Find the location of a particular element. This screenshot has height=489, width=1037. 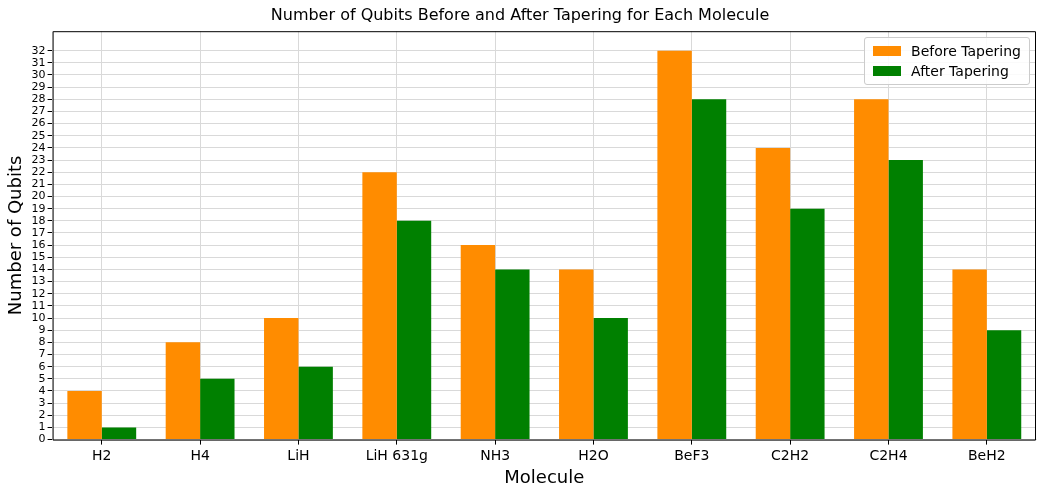

y-tick-label: 15 is located at coordinates (38, 257).